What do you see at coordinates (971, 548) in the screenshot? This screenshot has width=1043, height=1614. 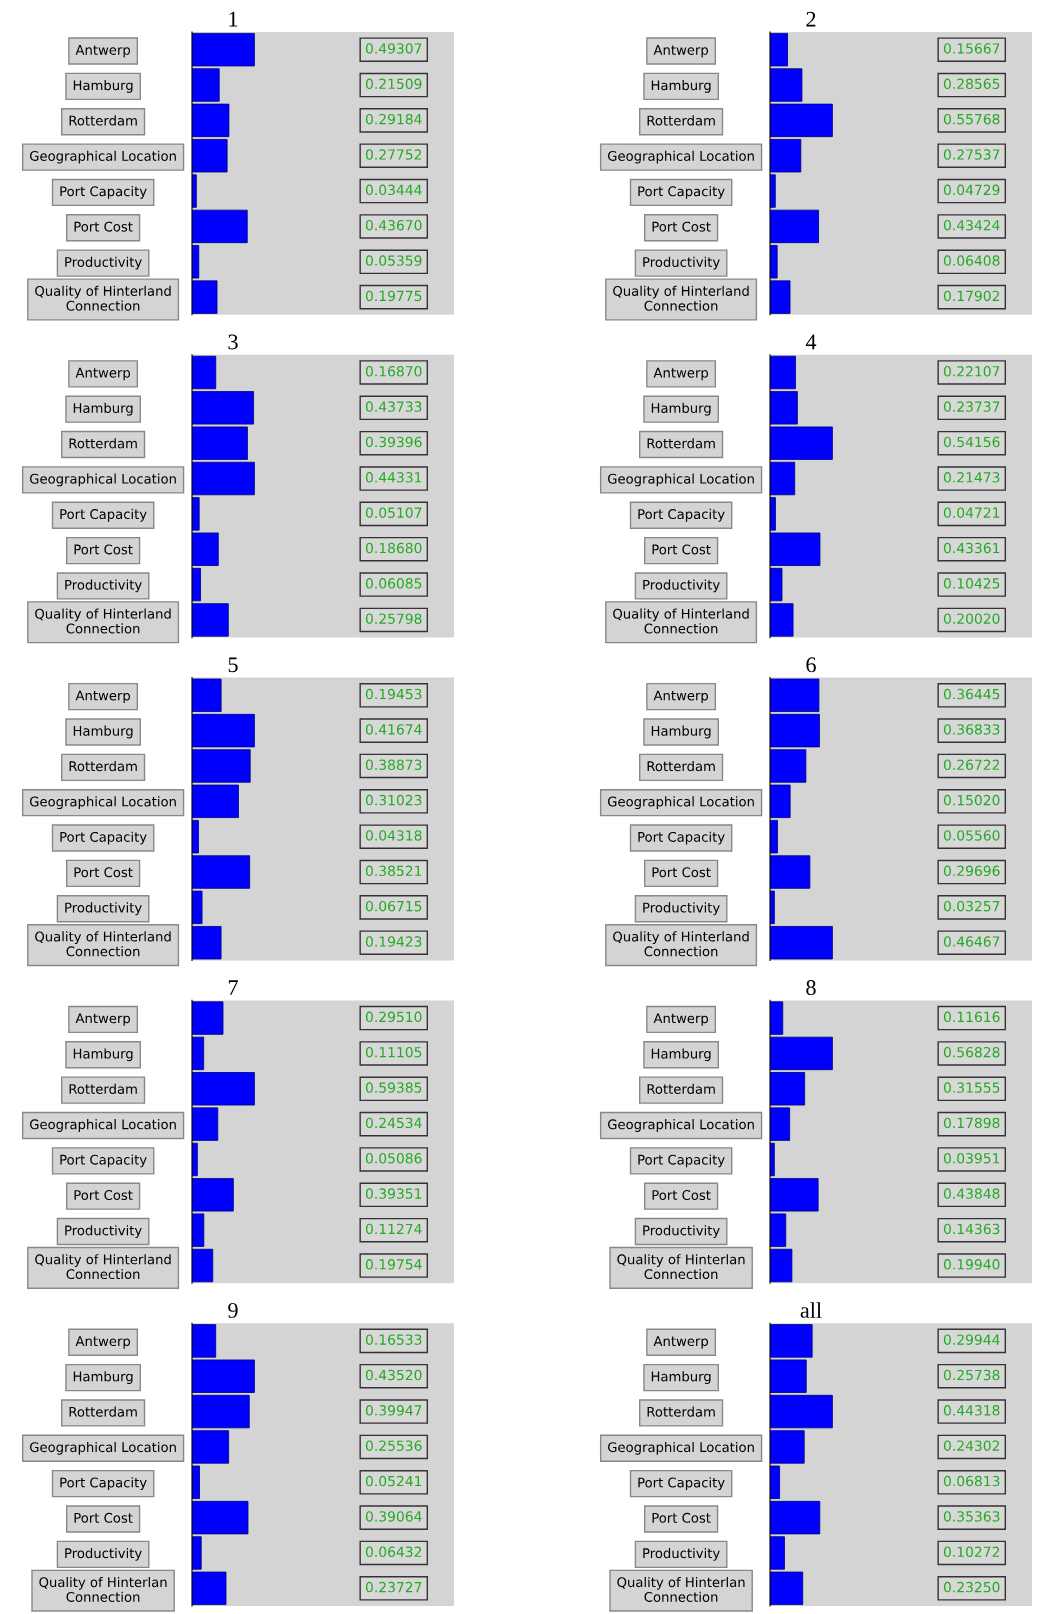 I see `data-label: 0.43361` at bounding box center [971, 548].